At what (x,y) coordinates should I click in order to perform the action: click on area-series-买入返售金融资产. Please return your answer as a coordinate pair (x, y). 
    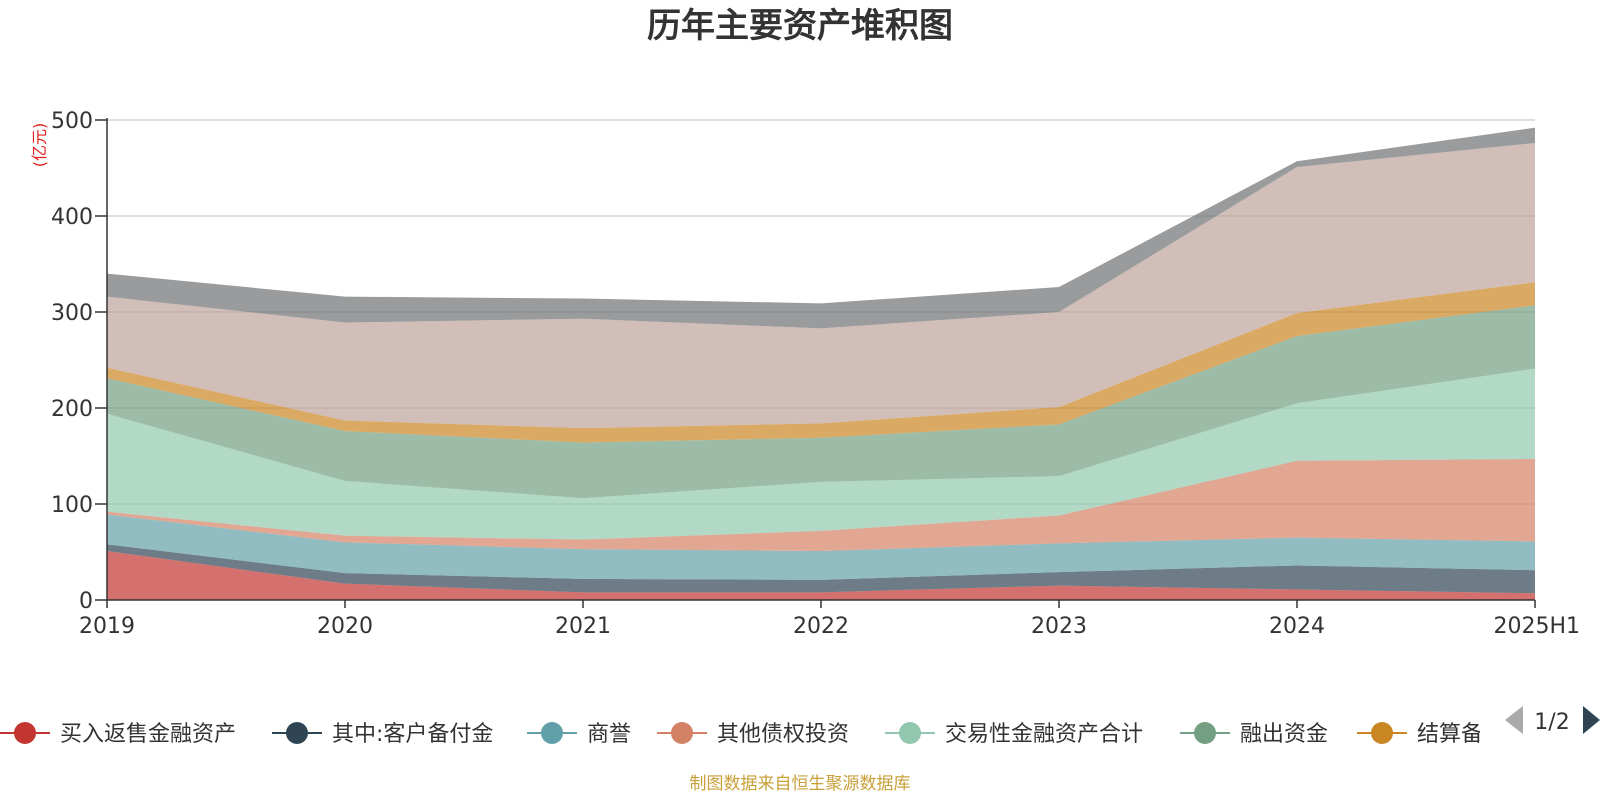
    Looking at the image, I should click on (821, 575).